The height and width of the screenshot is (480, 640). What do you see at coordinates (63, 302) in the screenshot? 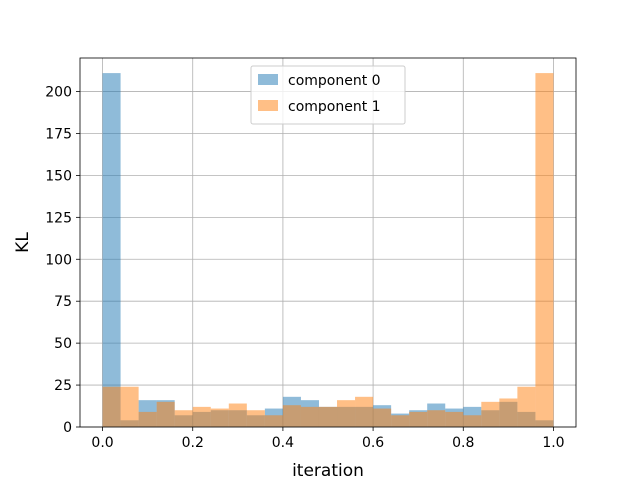
I see `y-tick-label-3: 75` at bounding box center [63, 302].